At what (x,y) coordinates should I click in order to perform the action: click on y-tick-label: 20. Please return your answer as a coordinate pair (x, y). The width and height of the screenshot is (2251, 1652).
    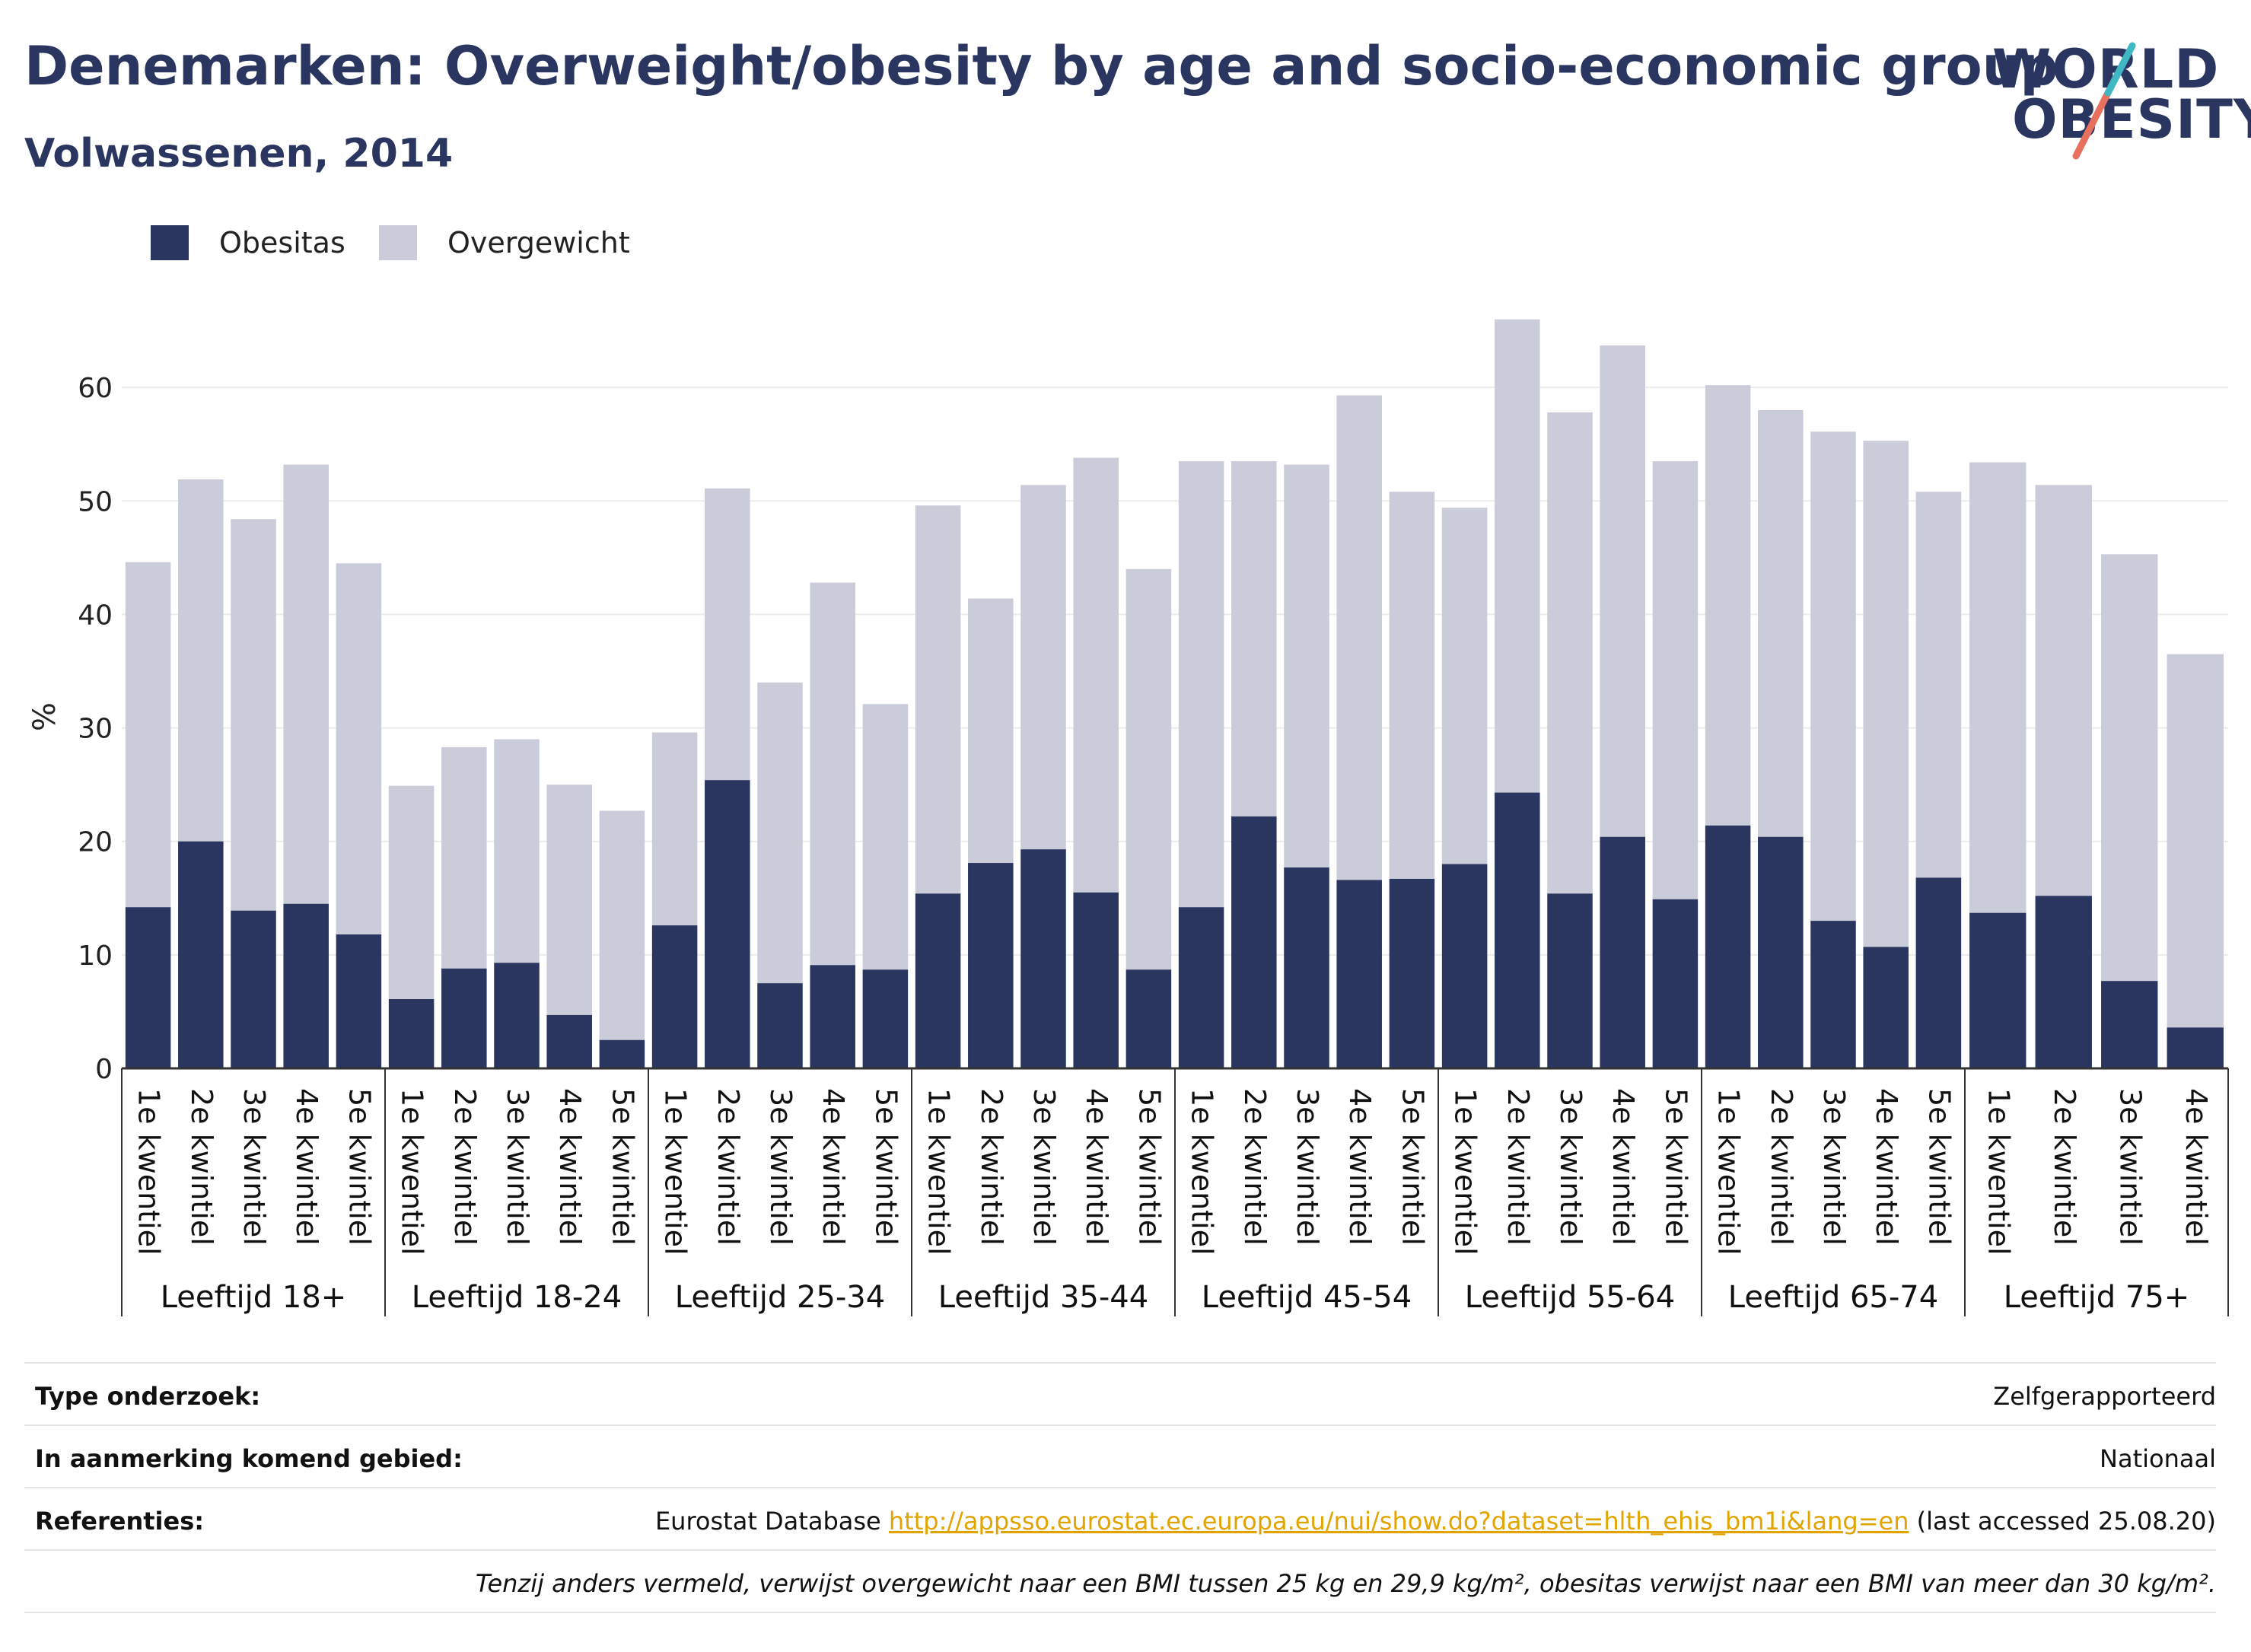
    Looking at the image, I should click on (95, 842).